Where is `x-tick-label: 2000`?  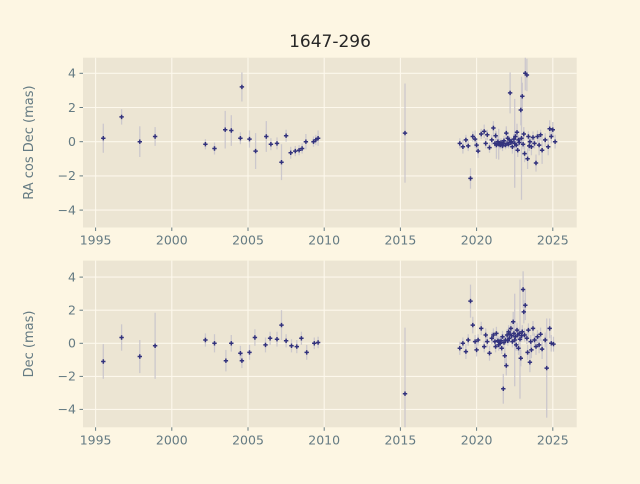
x-tick-label: 2000 is located at coordinates (172, 240).